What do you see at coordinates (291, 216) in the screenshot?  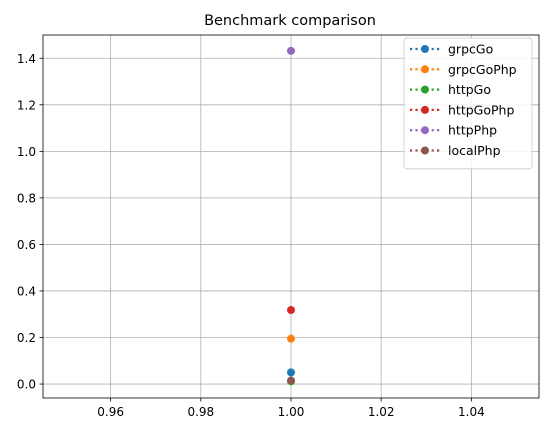 I see `data-points` at bounding box center [291, 216].